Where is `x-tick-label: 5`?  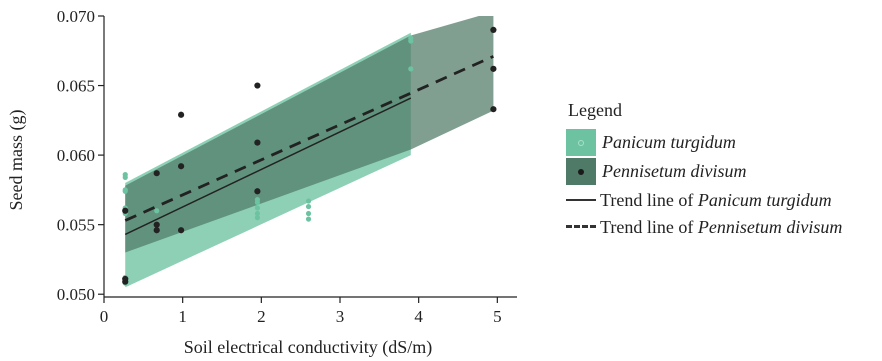 x-tick-label: 5 is located at coordinates (497, 316).